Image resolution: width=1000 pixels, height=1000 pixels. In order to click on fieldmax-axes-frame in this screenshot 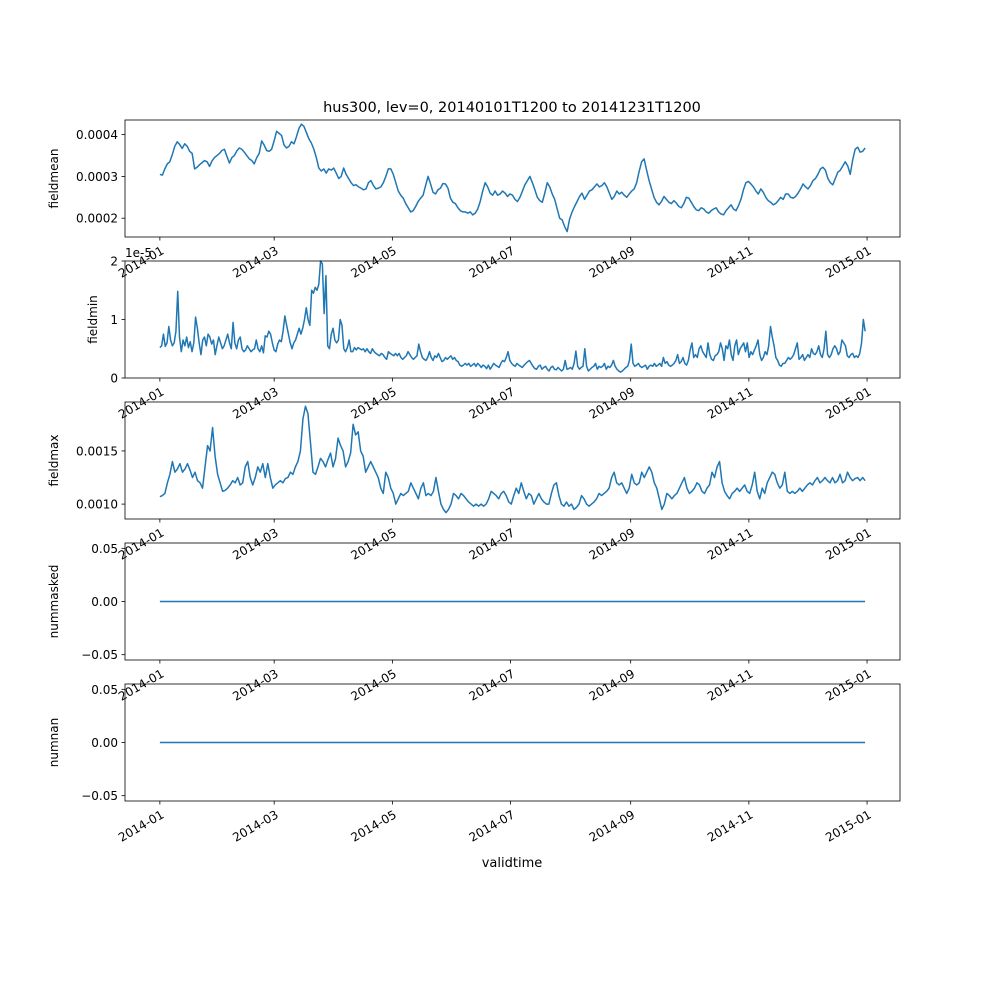, I will do `click(512, 460)`.